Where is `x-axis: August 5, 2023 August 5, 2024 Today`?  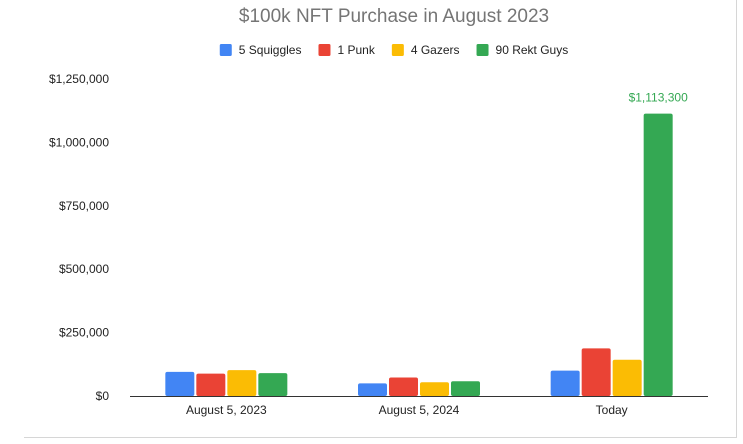
x-axis: August 5, 2023 August 5, 2024 Today is located at coordinates (407, 410).